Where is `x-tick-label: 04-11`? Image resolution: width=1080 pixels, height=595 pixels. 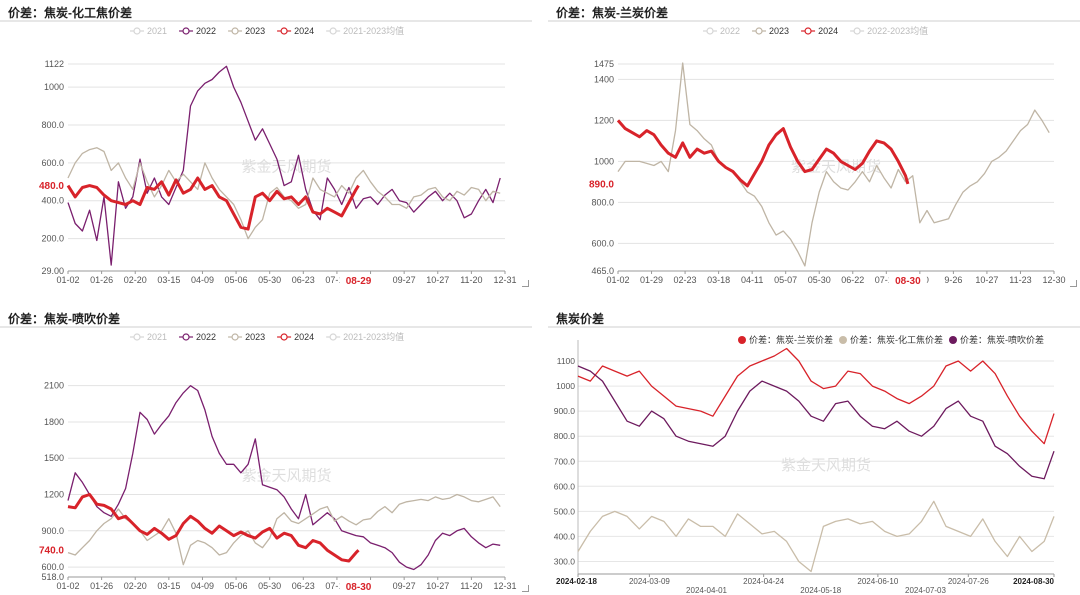
x-tick-label: 04-11 is located at coordinates (752, 280).